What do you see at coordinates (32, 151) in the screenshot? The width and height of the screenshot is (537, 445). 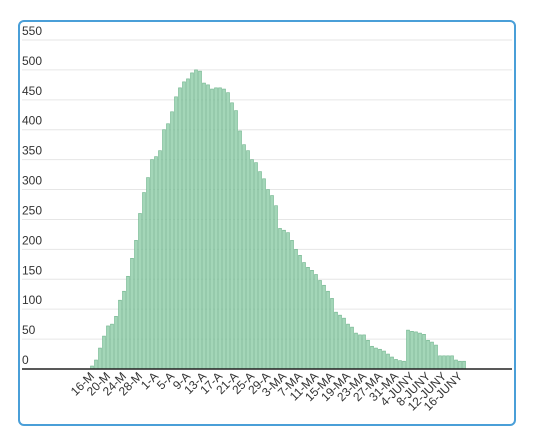 I see `y-tick-label: 350` at bounding box center [32, 151].